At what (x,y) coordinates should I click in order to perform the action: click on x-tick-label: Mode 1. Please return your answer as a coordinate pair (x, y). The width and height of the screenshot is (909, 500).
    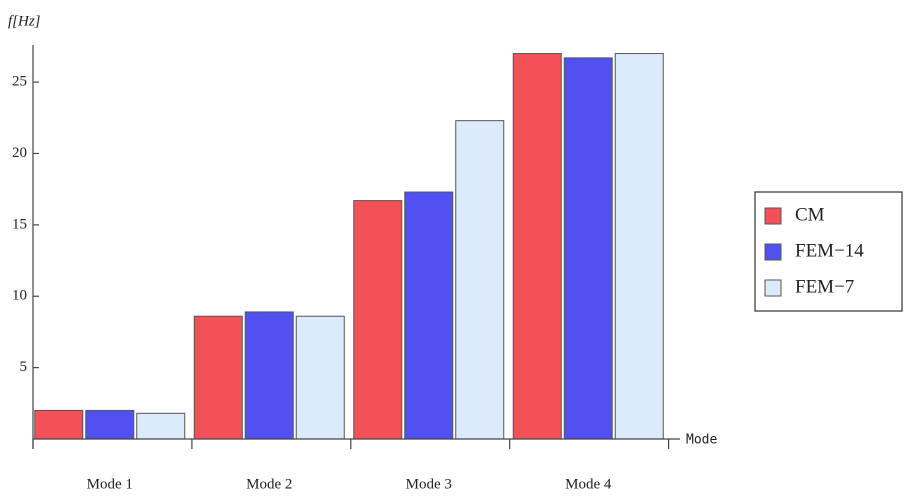
    Looking at the image, I should click on (110, 484).